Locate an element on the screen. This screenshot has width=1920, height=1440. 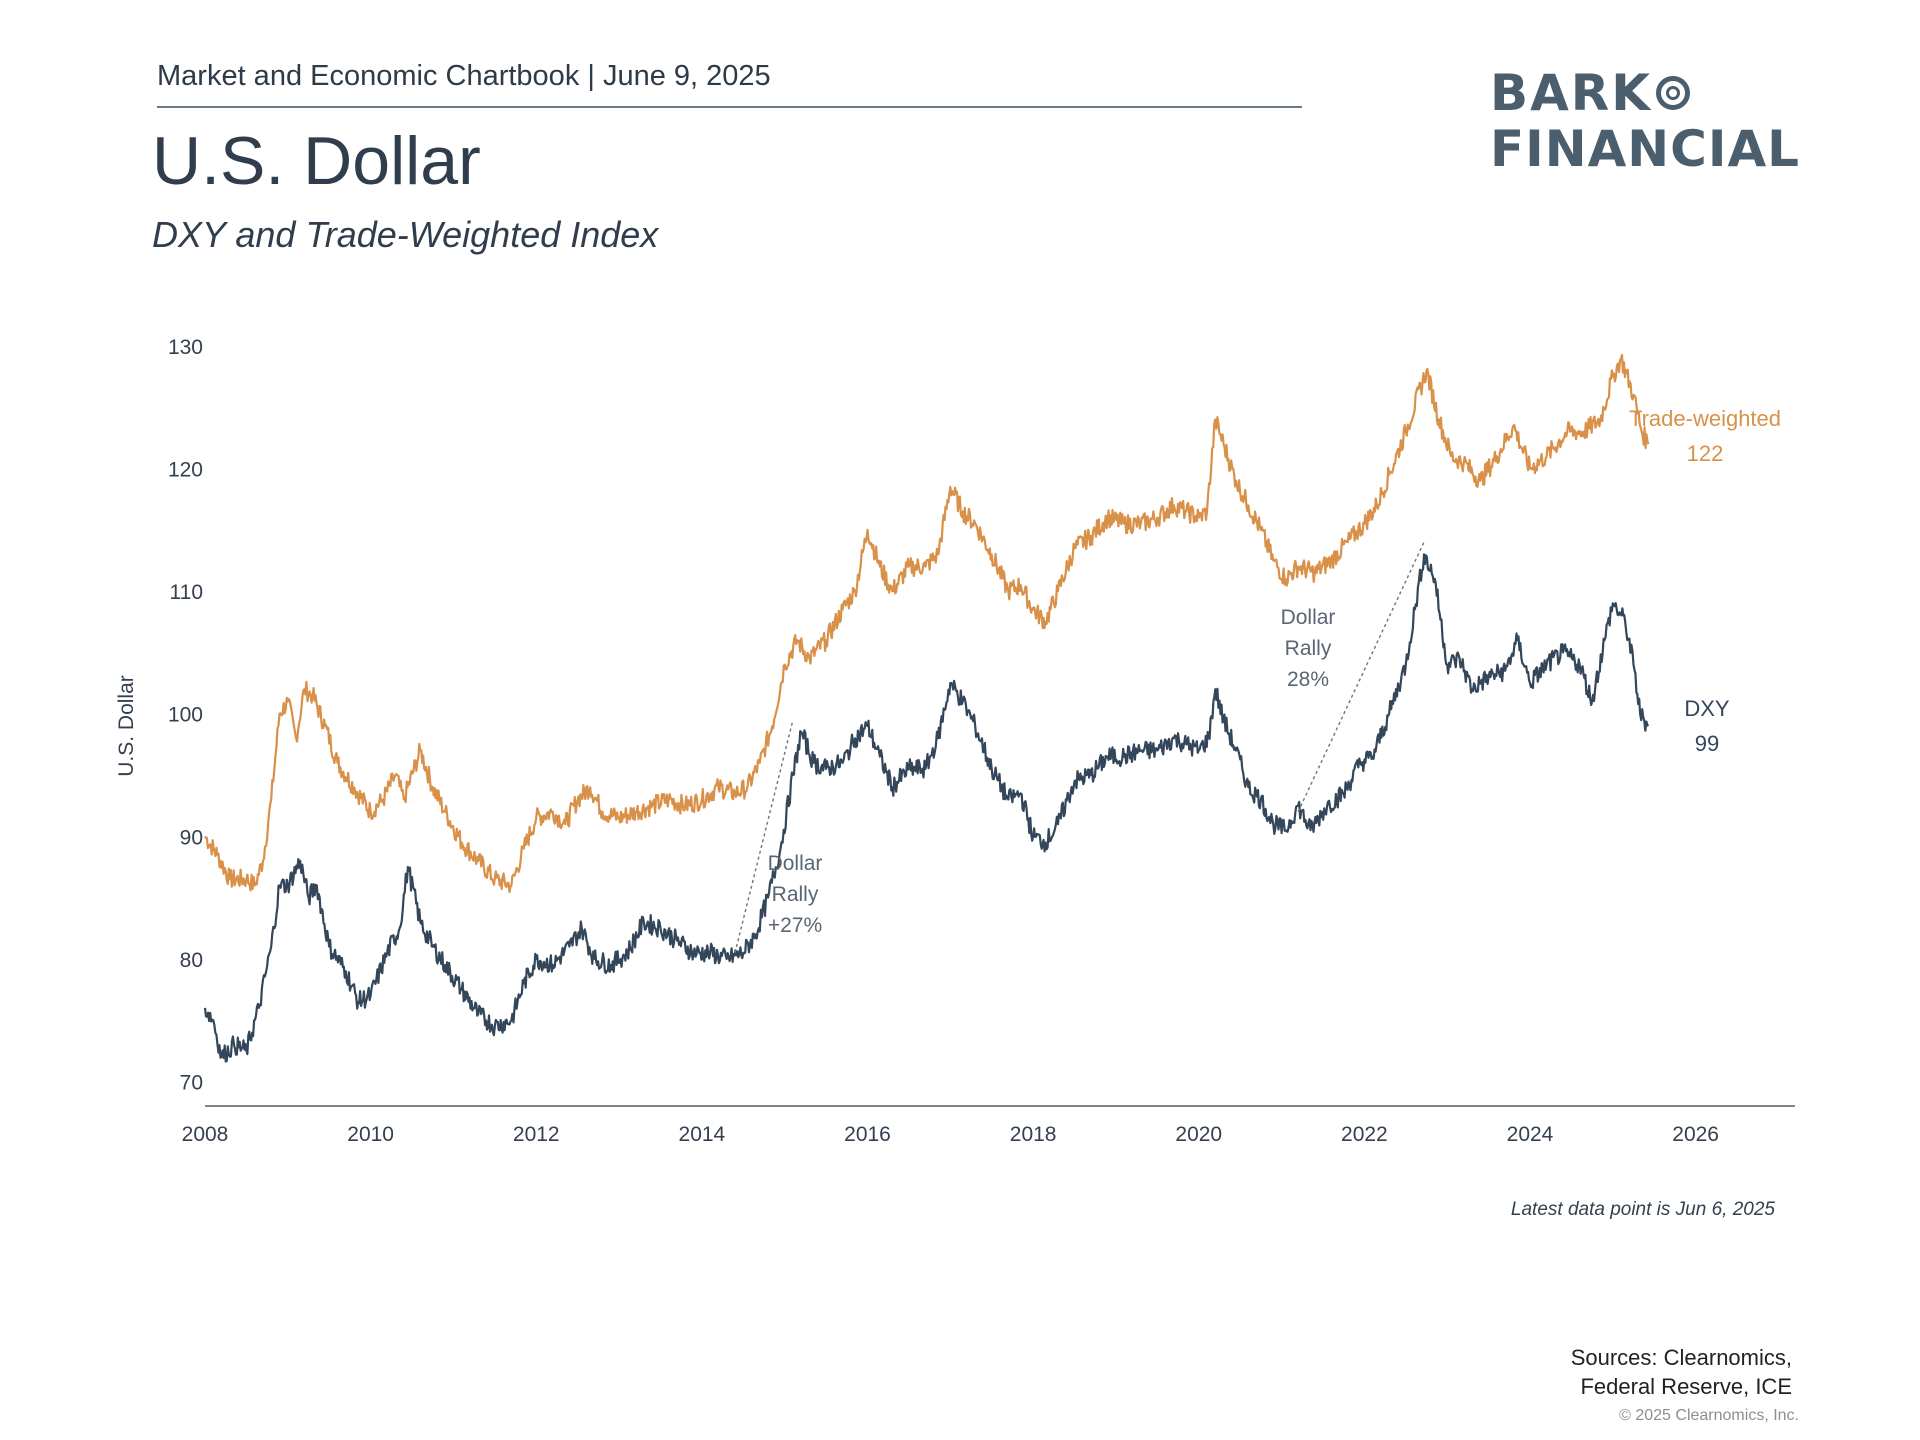
logo-ring-icon is located at coordinates (1673, 93).